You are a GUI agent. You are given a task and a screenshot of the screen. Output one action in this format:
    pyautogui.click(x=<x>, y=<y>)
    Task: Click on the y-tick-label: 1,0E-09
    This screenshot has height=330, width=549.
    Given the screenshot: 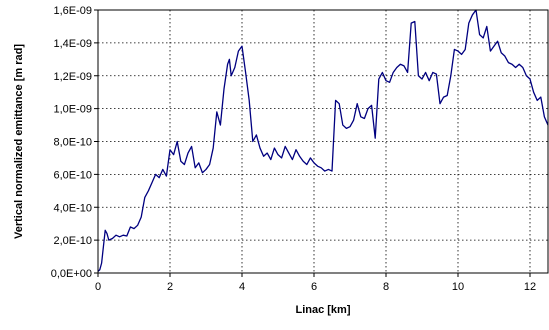 What is the action you would take?
    pyautogui.click(x=72, y=110)
    